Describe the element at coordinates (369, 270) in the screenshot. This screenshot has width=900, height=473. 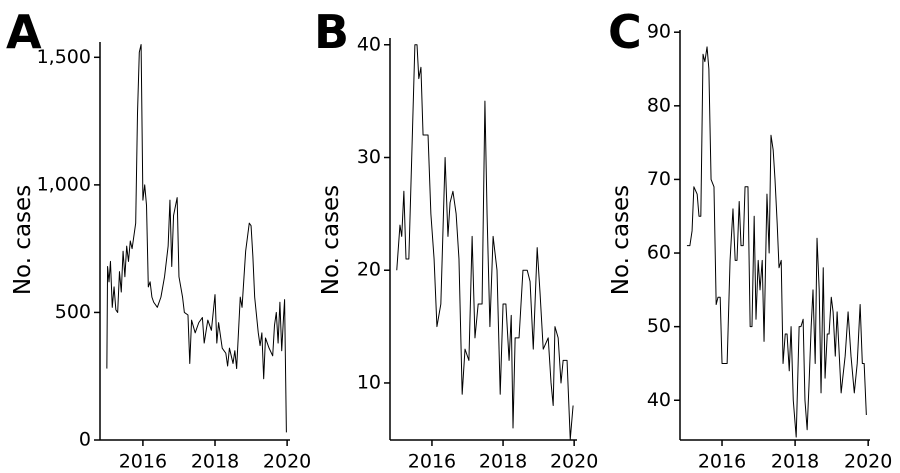
I see `y-tick-label: 20` at that location.